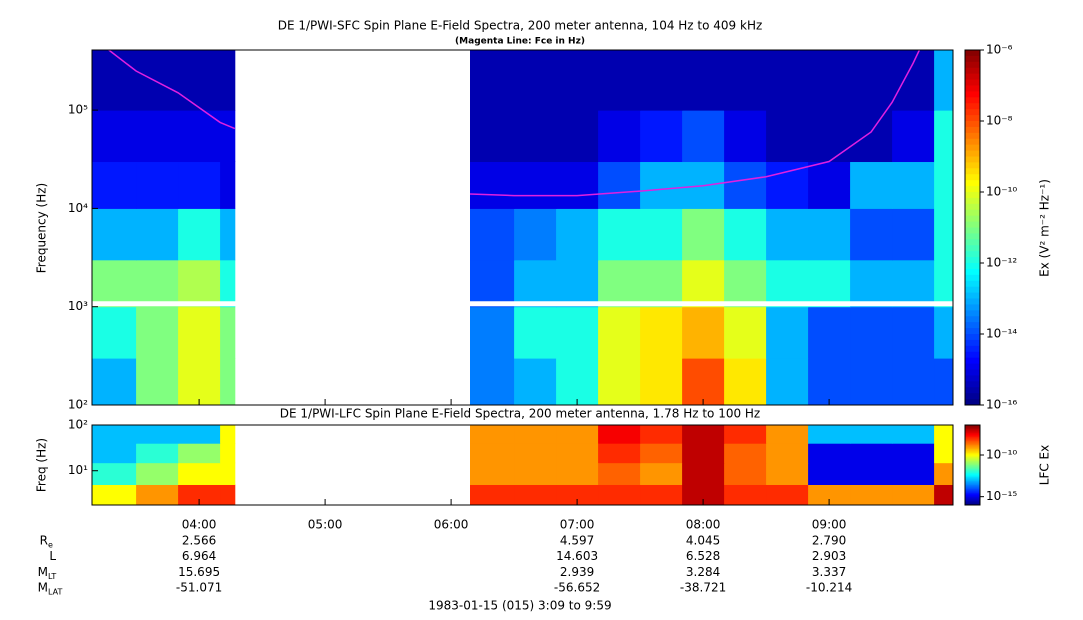  Describe the element at coordinates (199, 572) in the screenshot. I see `ephemeris-value: 15.695` at that location.